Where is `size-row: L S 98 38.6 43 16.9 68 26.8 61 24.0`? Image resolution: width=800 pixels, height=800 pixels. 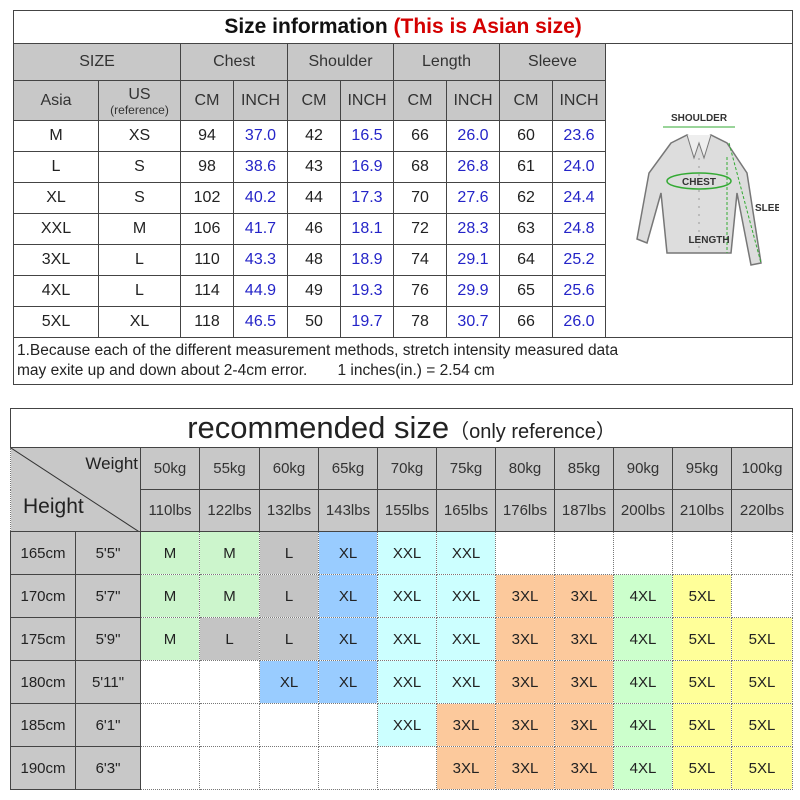
size-row: L S 98 38.6 43 16.9 68 26.8 61 24.0 is located at coordinates (403, 167).